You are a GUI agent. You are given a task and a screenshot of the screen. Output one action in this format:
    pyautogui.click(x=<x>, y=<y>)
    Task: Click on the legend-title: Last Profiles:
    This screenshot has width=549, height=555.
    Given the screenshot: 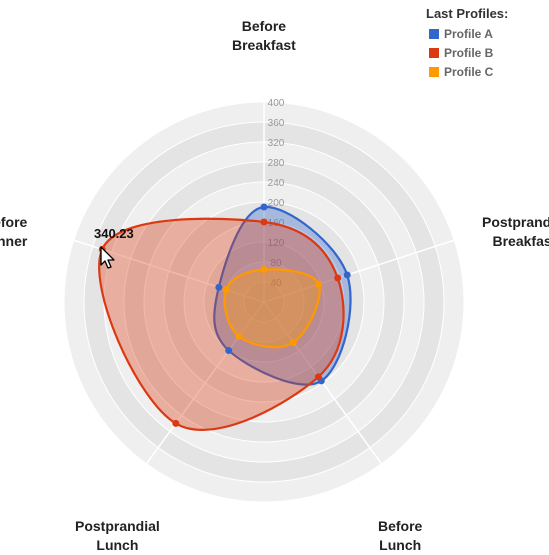 What is the action you would take?
    pyautogui.click(x=467, y=13)
    